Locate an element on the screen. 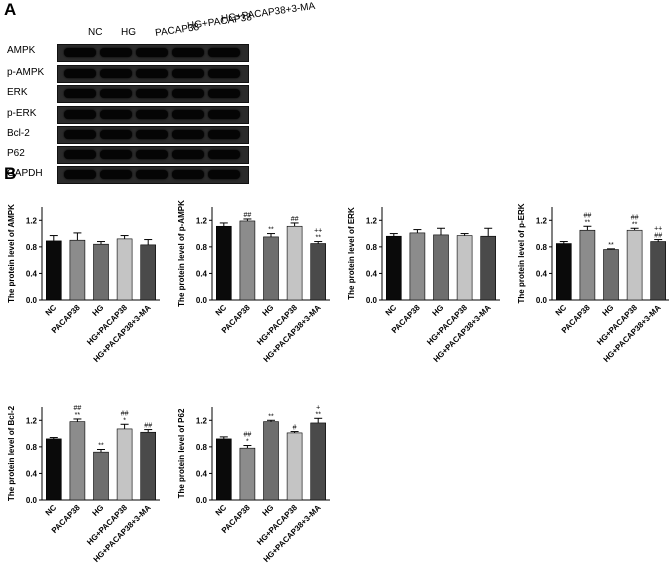  y-axis-label: The protein level of p-ERK is located at coordinates (521, 253).